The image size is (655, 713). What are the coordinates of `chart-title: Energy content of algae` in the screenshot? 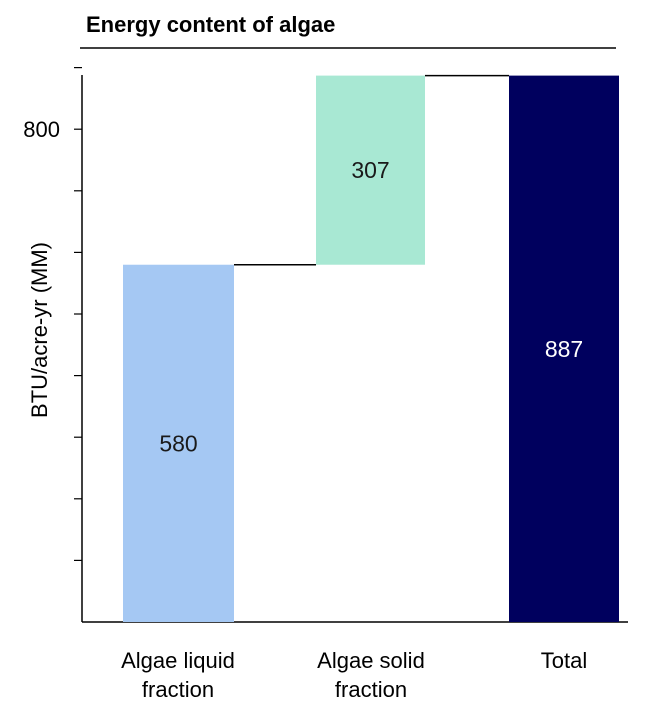 It's located at (210, 24).